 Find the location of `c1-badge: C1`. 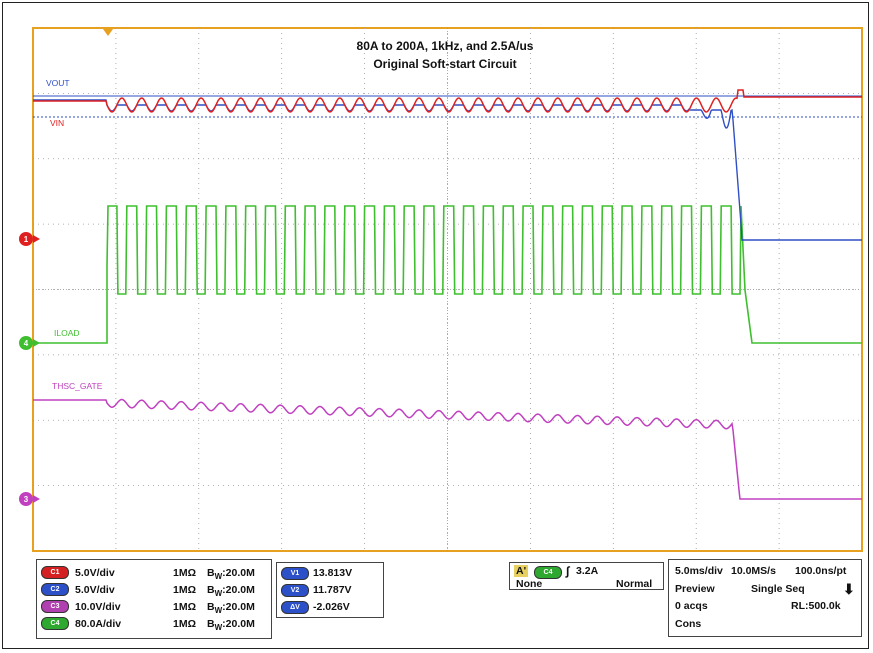

c1-badge: C1 is located at coordinates (55, 572).